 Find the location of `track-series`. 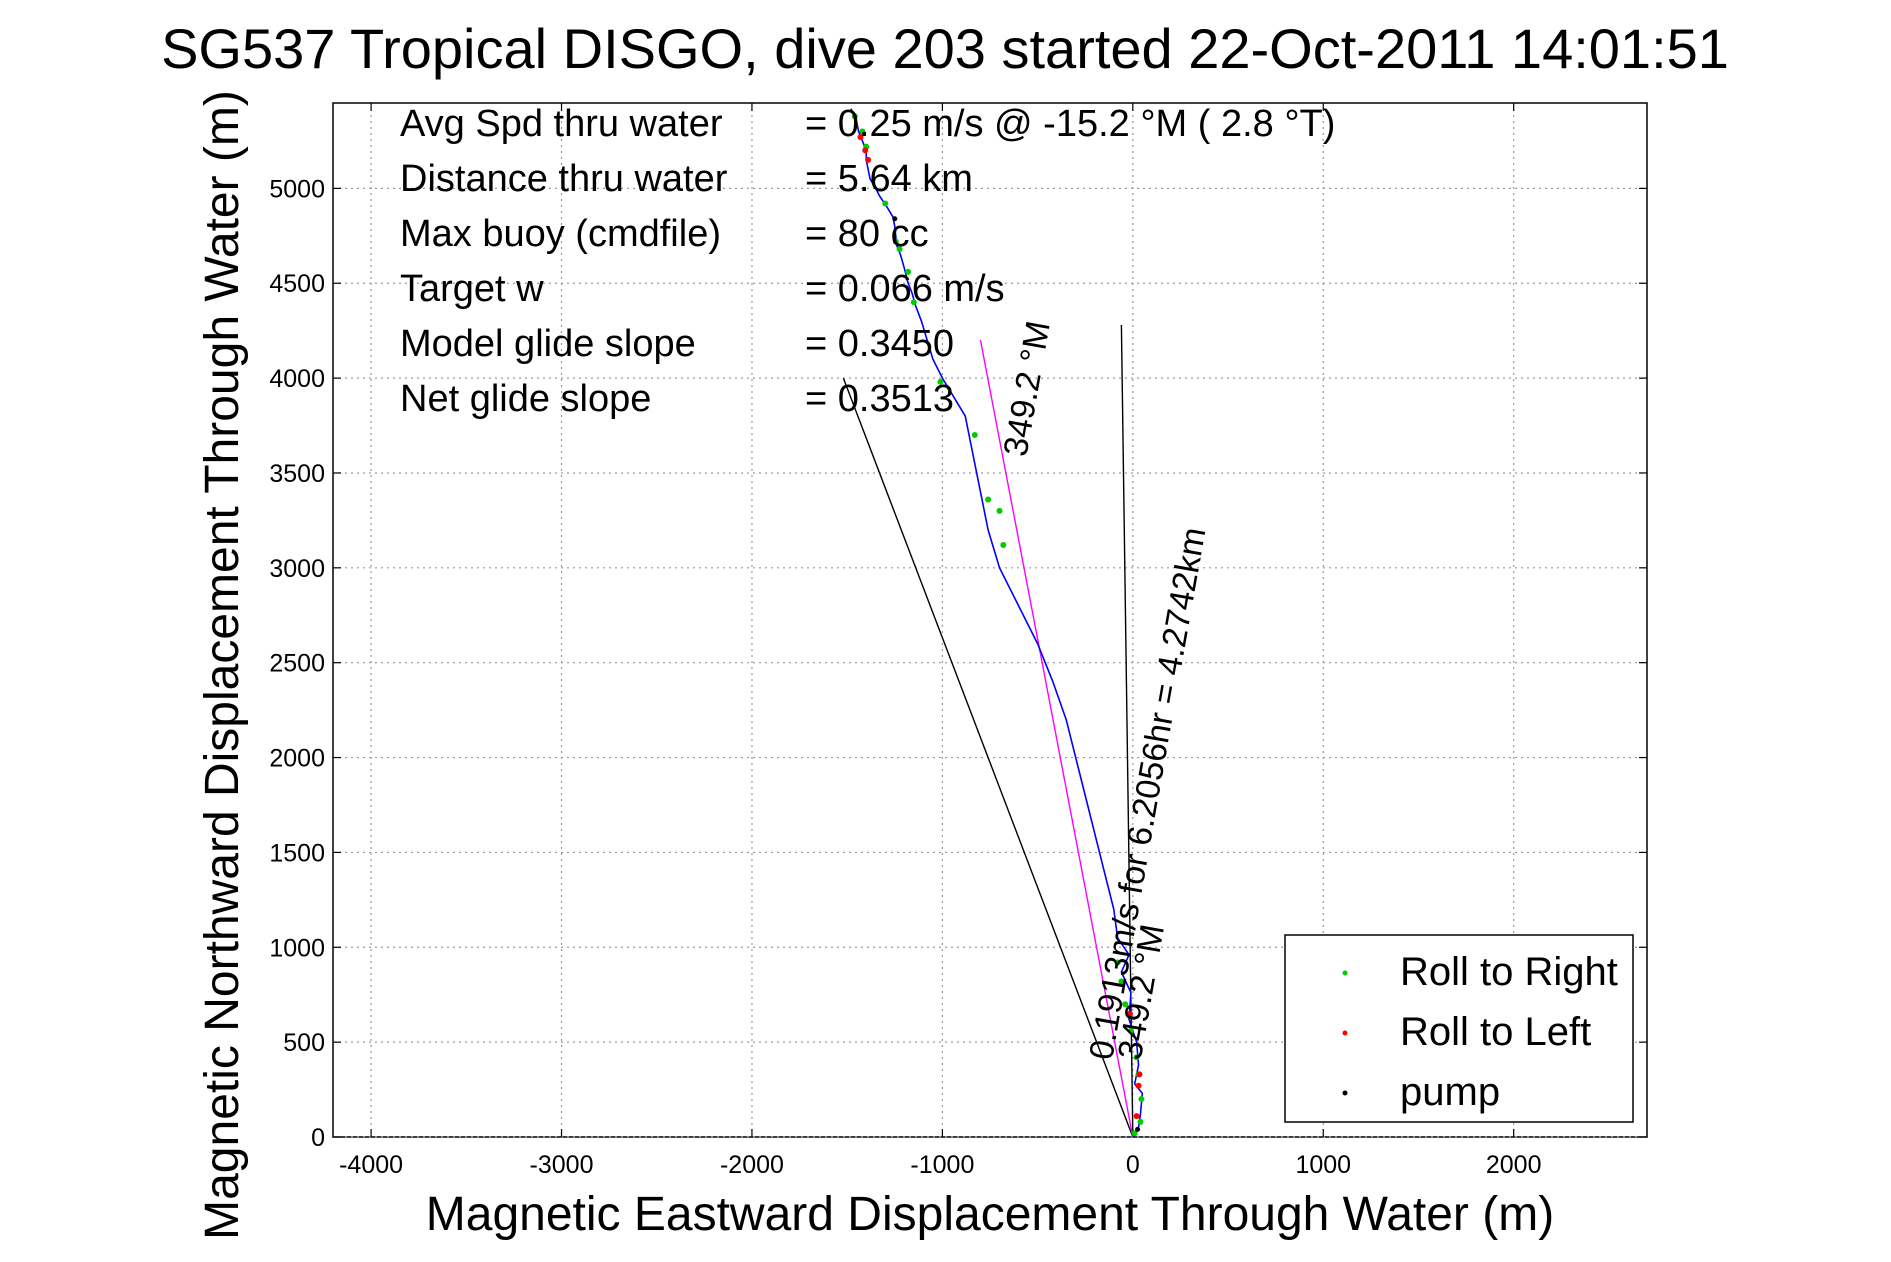

track-series is located at coordinates (997, 623).